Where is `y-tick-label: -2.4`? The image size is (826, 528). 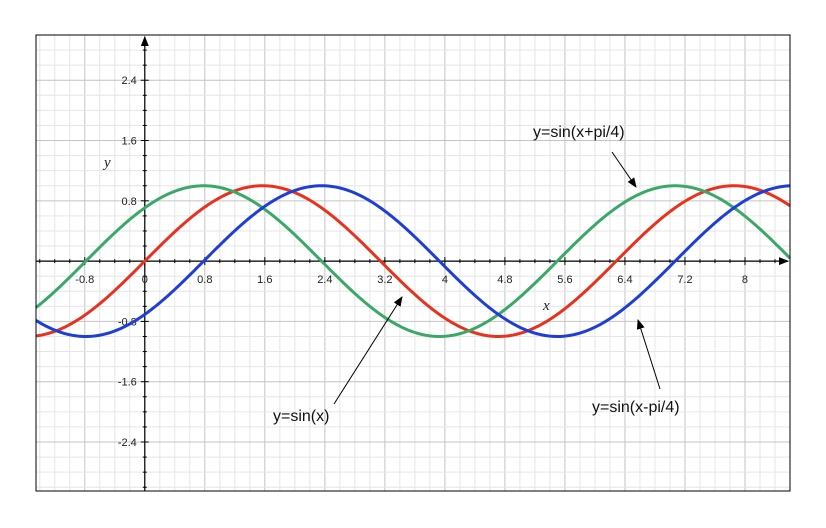 y-tick-label: -2.4 is located at coordinates (127, 443).